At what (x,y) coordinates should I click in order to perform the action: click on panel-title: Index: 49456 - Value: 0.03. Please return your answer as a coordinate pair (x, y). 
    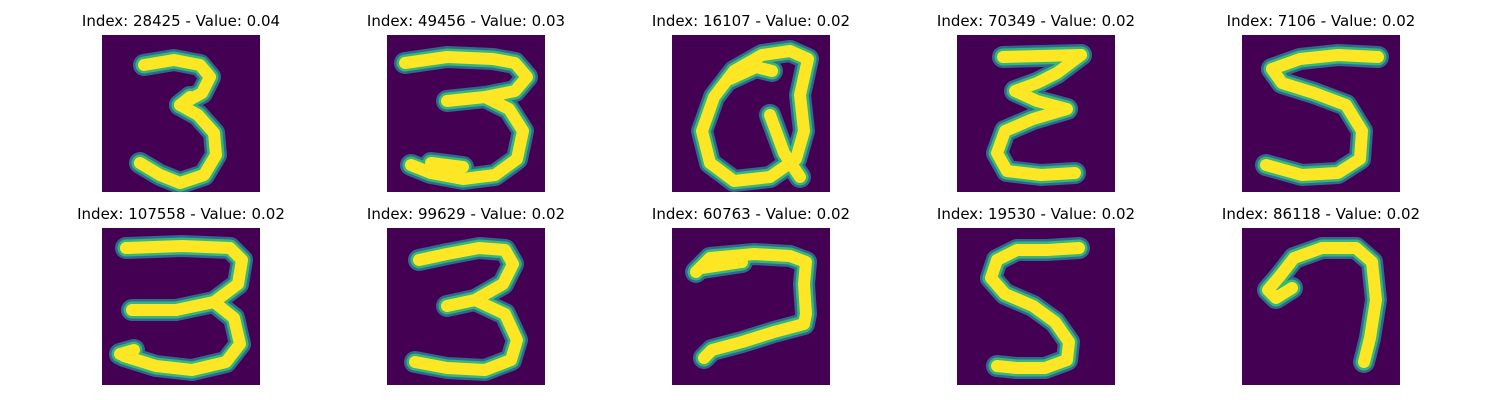
    Looking at the image, I should click on (466, 21).